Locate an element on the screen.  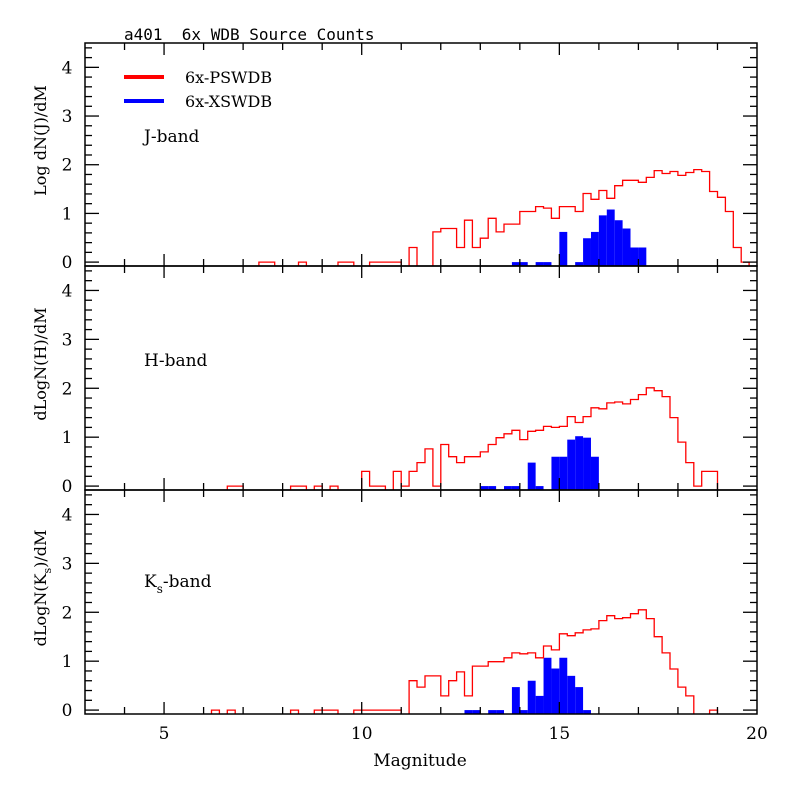
band-label: H-band is located at coordinates (176, 361).